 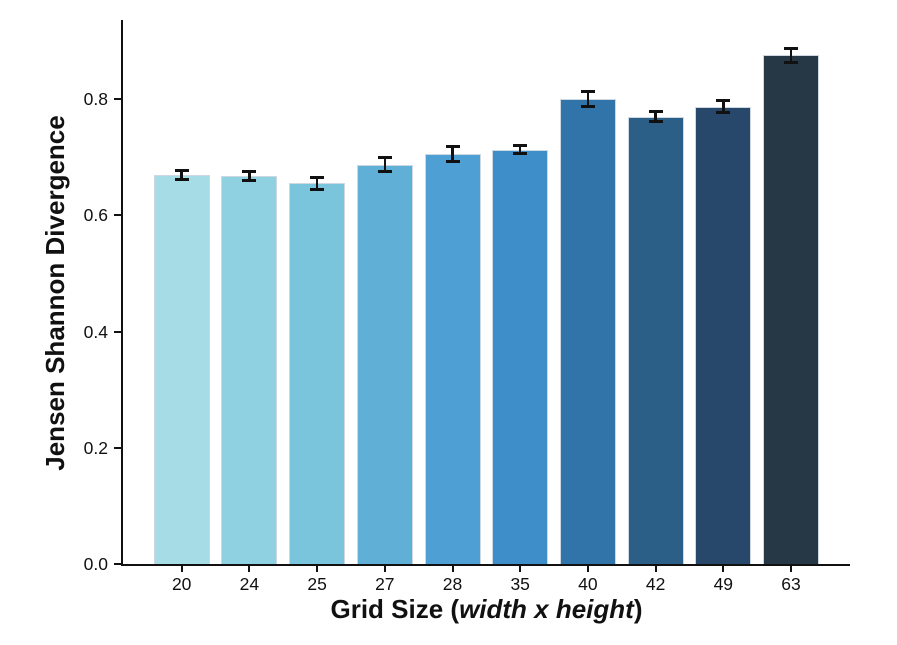 What do you see at coordinates (723, 584) in the screenshot?
I see `x-tick-label: 49` at bounding box center [723, 584].